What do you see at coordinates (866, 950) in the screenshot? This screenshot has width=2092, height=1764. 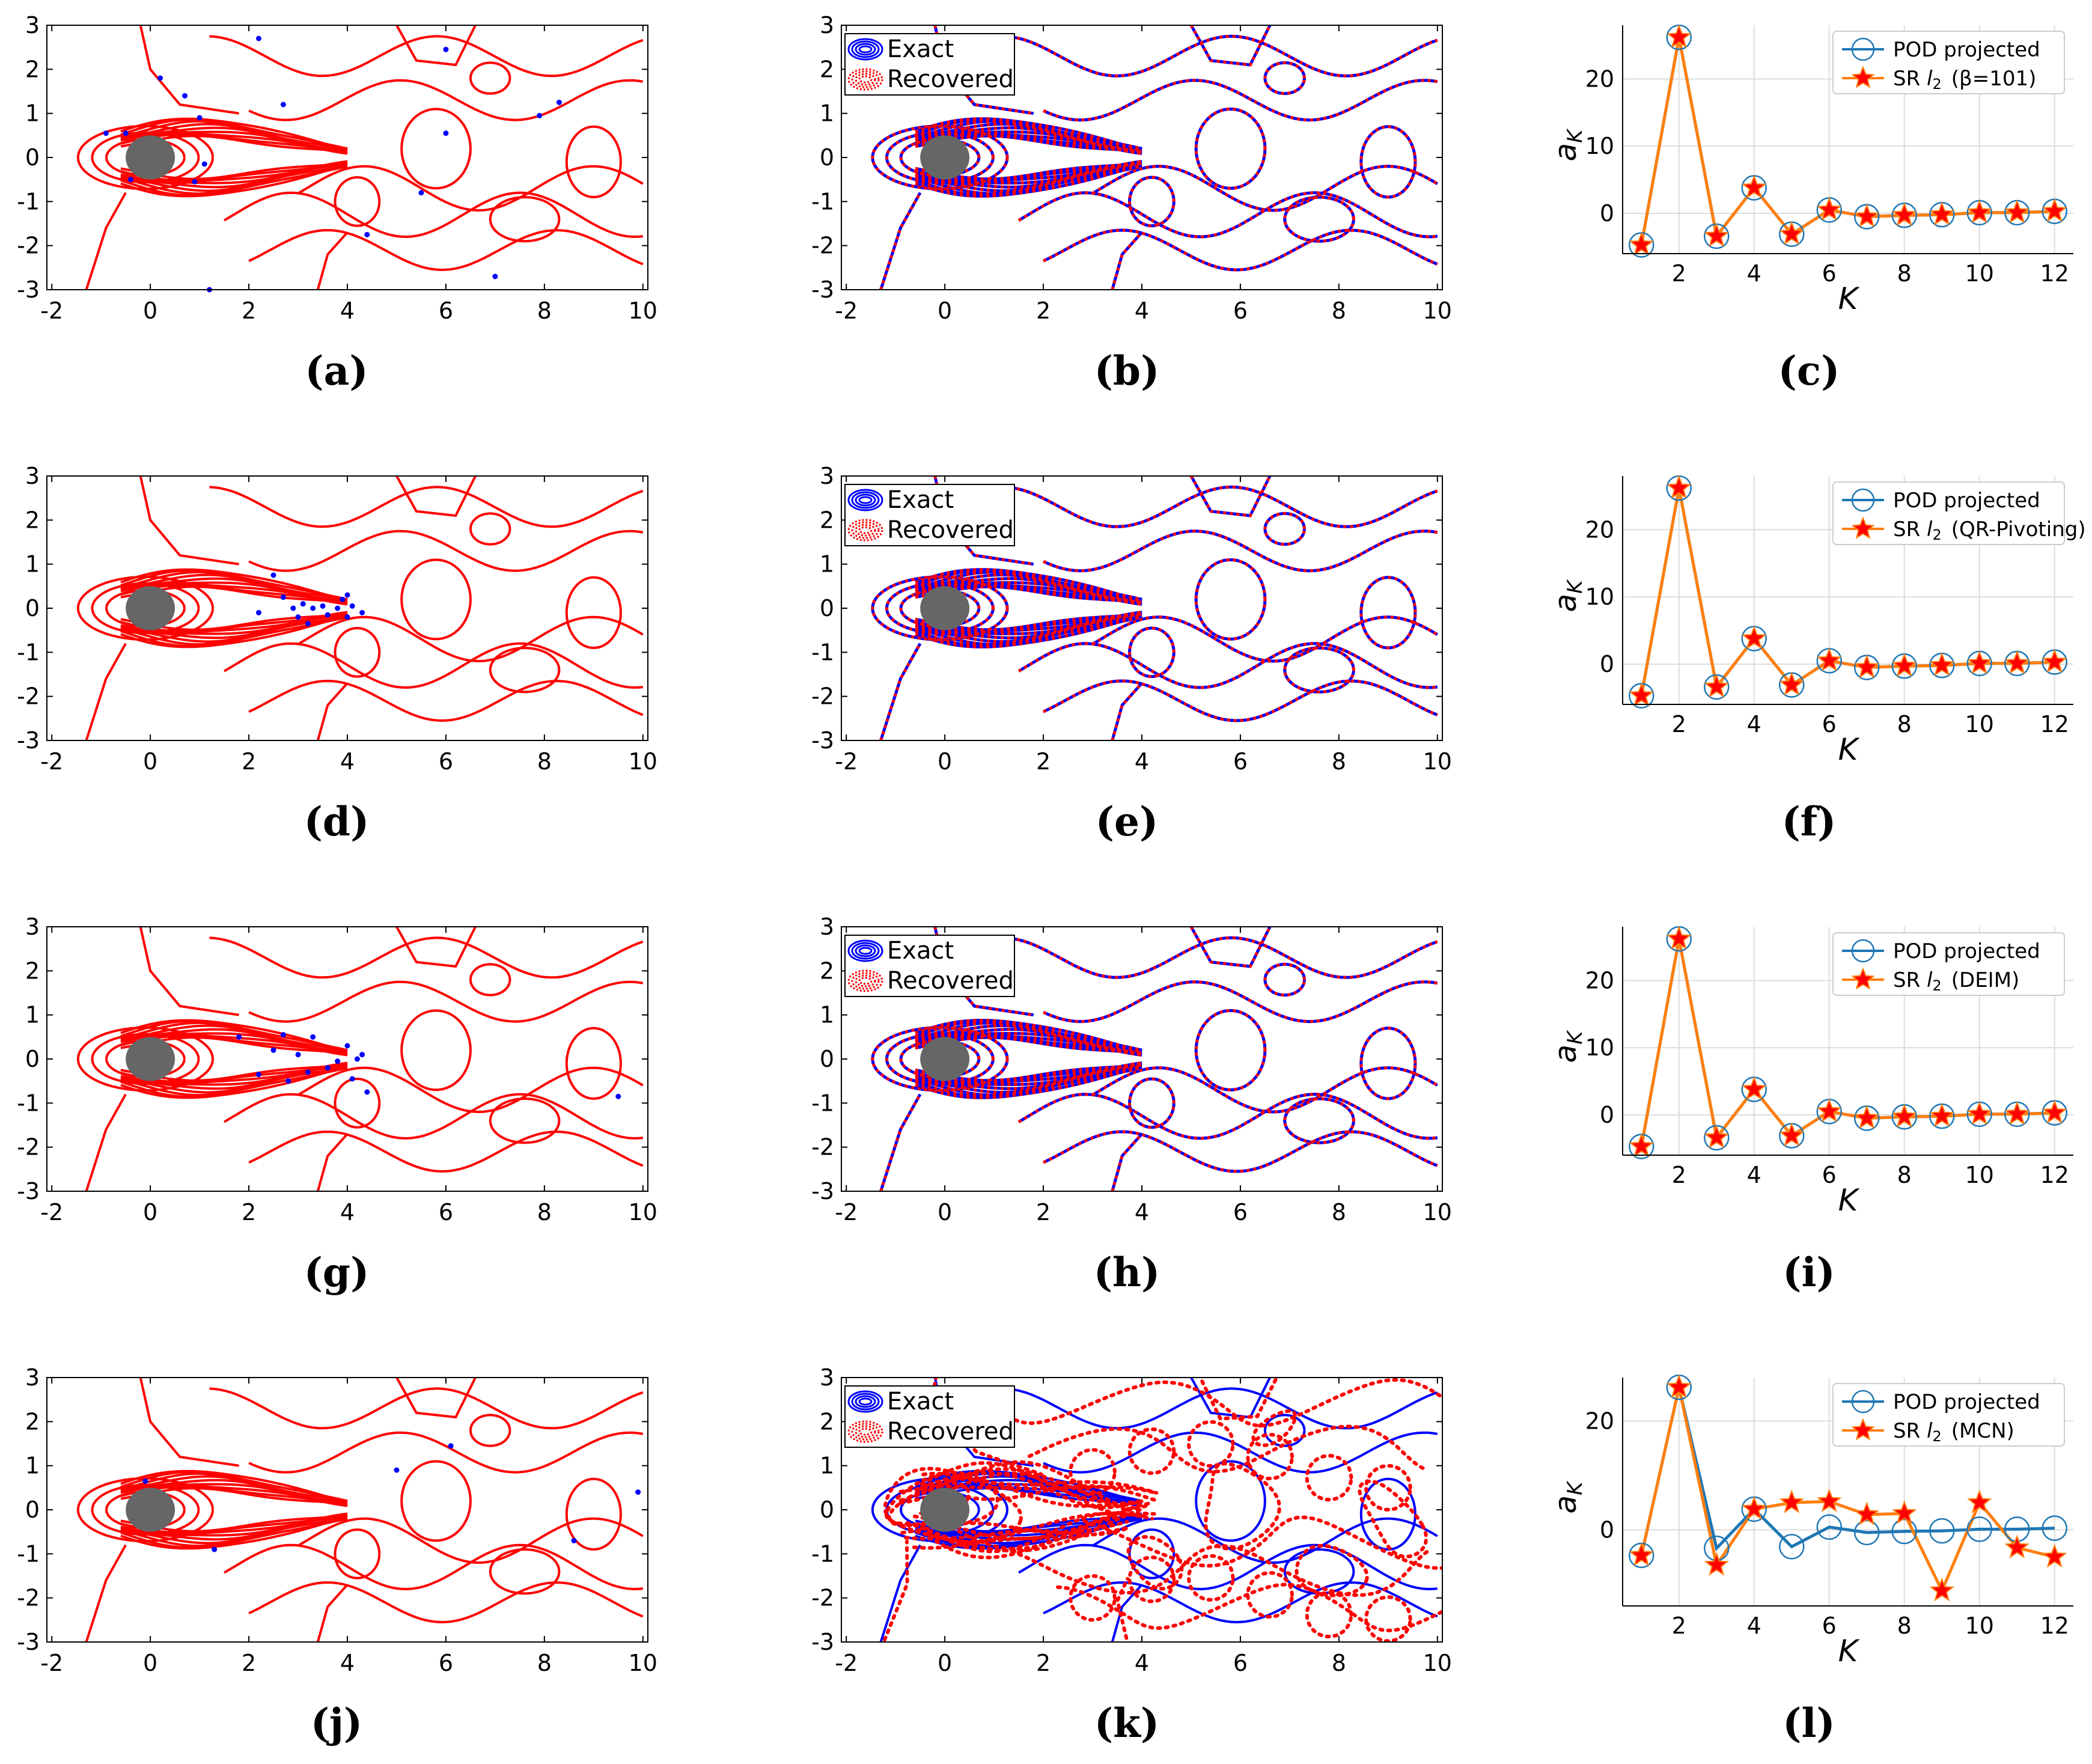 I see `legend-exact-swatch` at bounding box center [866, 950].